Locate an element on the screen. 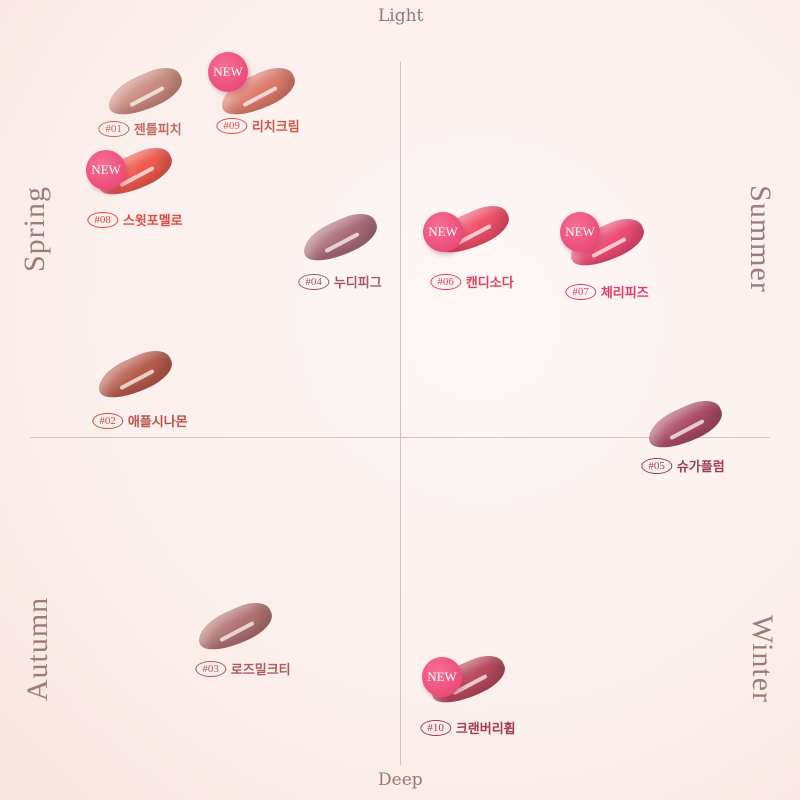  shade-label: #01 젠틀피치 is located at coordinates (140, 128).